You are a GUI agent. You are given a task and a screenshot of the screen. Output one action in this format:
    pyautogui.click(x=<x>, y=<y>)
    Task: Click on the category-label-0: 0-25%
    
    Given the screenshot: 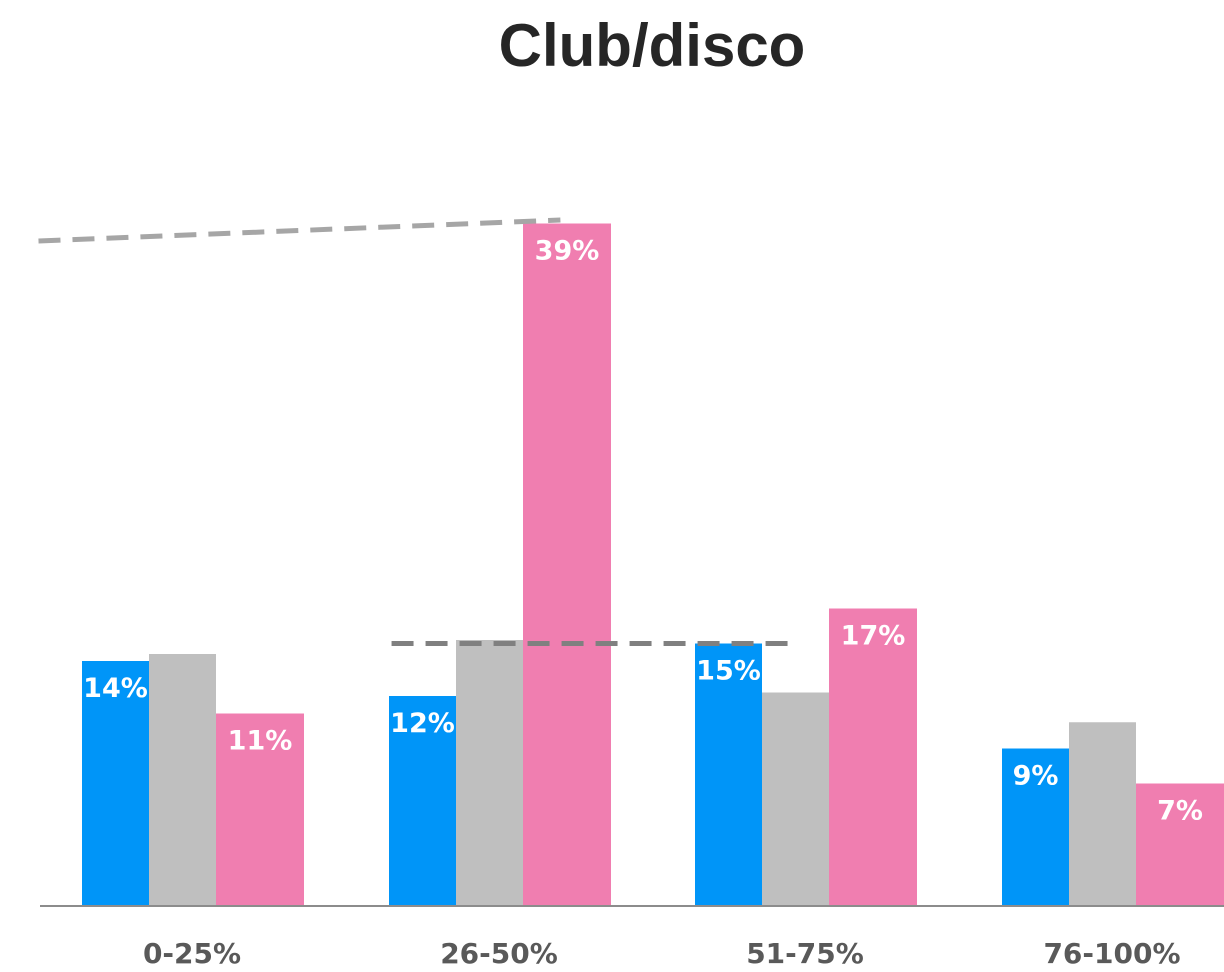 What is the action you would take?
    pyautogui.click(x=192, y=953)
    